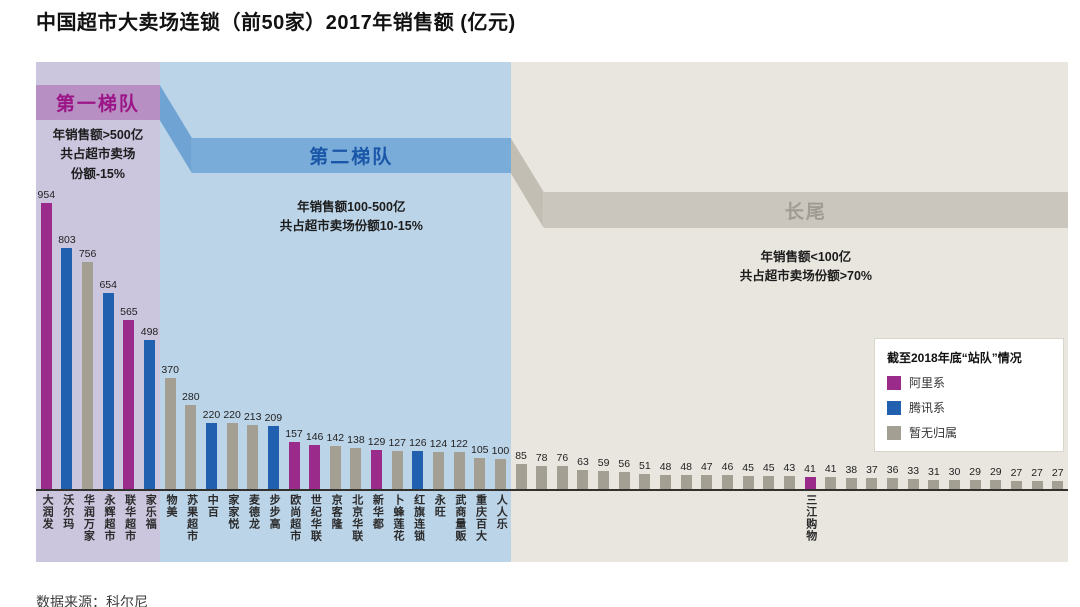 The width and height of the screenshot is (1080, 607). I want to click on bar-slot: 138 北京华联, so click(356, 312).